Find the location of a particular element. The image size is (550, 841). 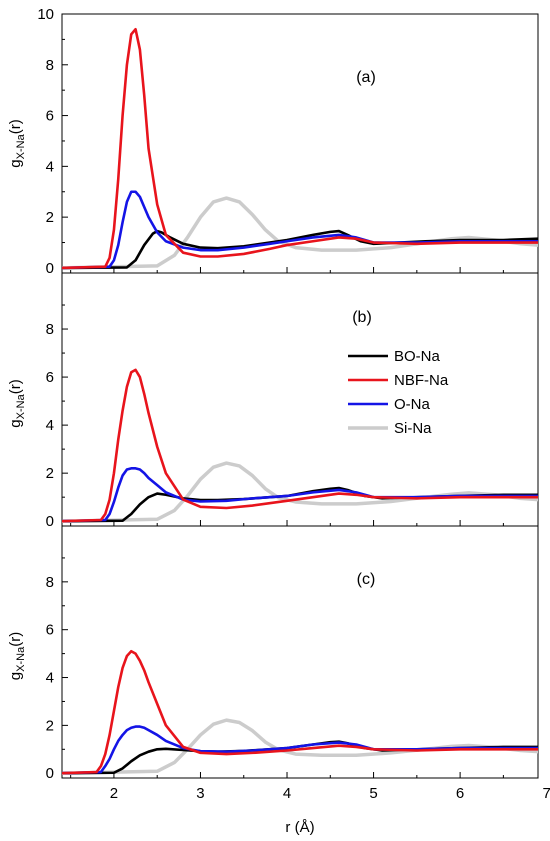

x-tick-label: 2 is located at coordinates (114, 793).